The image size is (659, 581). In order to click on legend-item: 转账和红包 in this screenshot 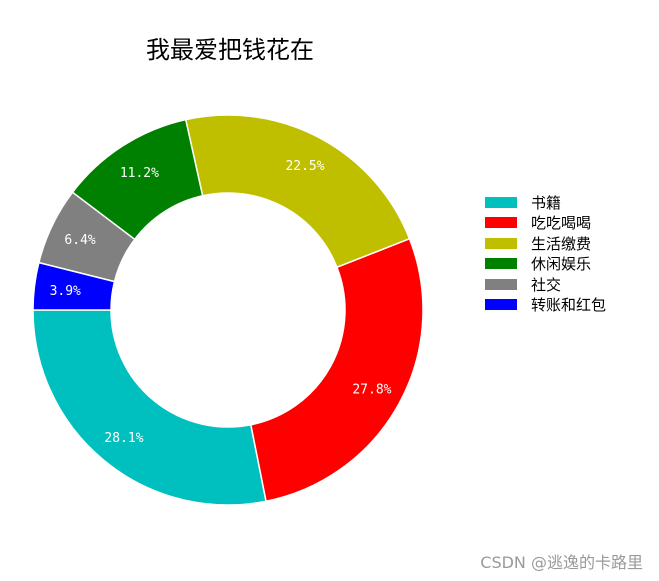, I will do `click(545, 305)`.